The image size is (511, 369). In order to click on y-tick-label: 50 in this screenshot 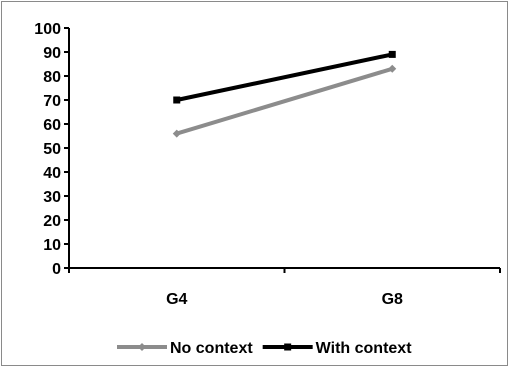, I will do `click(52, 149)`.